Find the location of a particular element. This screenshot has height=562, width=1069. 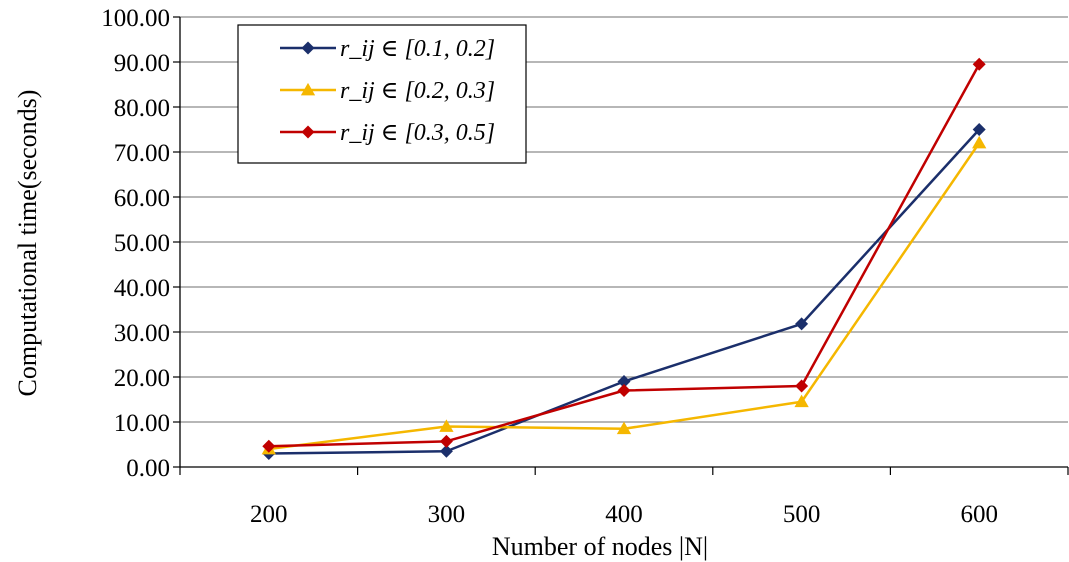

x-tick-label: 400 is located at coordinates (624, 514).